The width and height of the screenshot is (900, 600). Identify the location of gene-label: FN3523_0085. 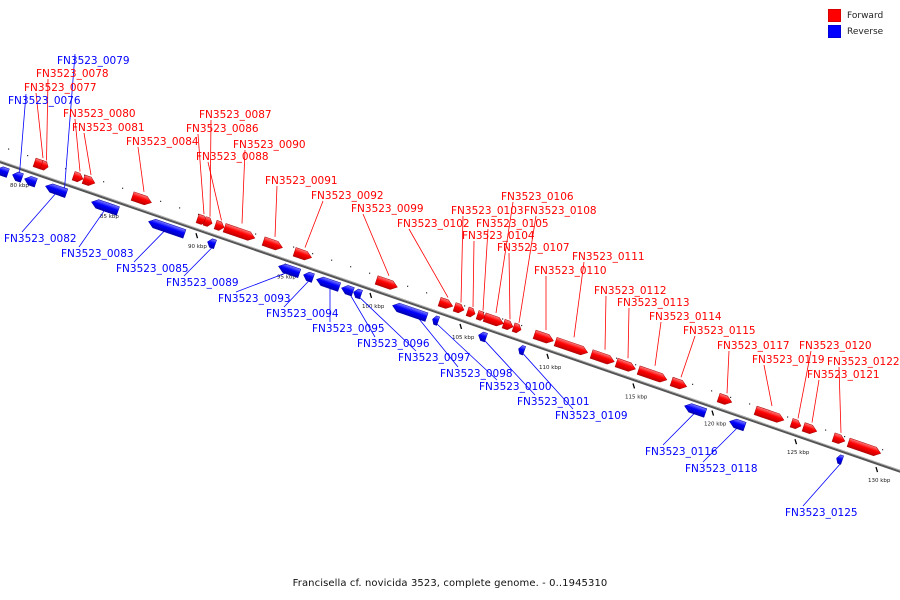
(152, 269).